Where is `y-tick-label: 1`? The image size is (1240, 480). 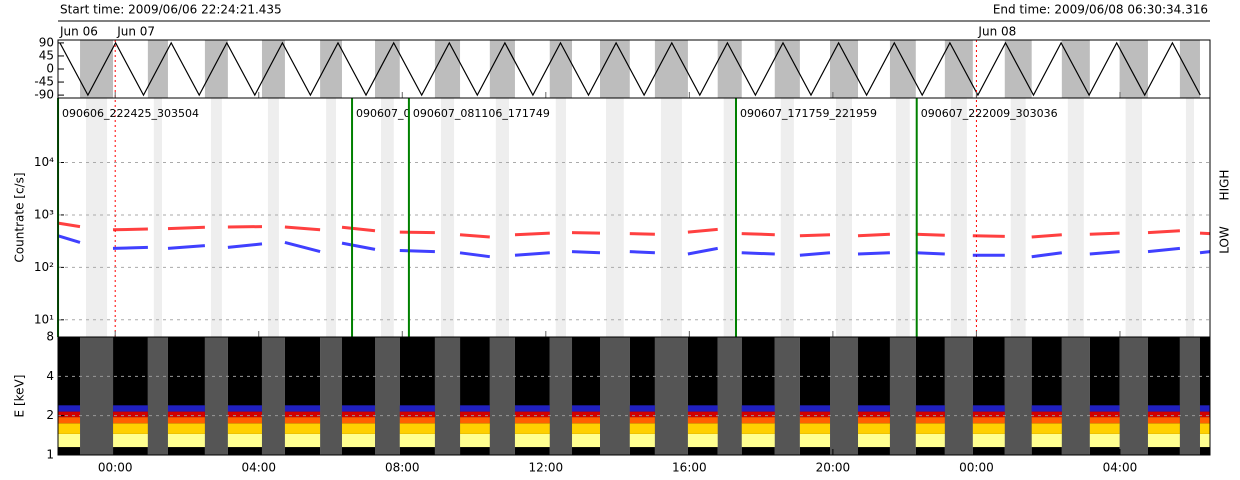 y-tick-label: 1 is located at coordinates (50, 455).